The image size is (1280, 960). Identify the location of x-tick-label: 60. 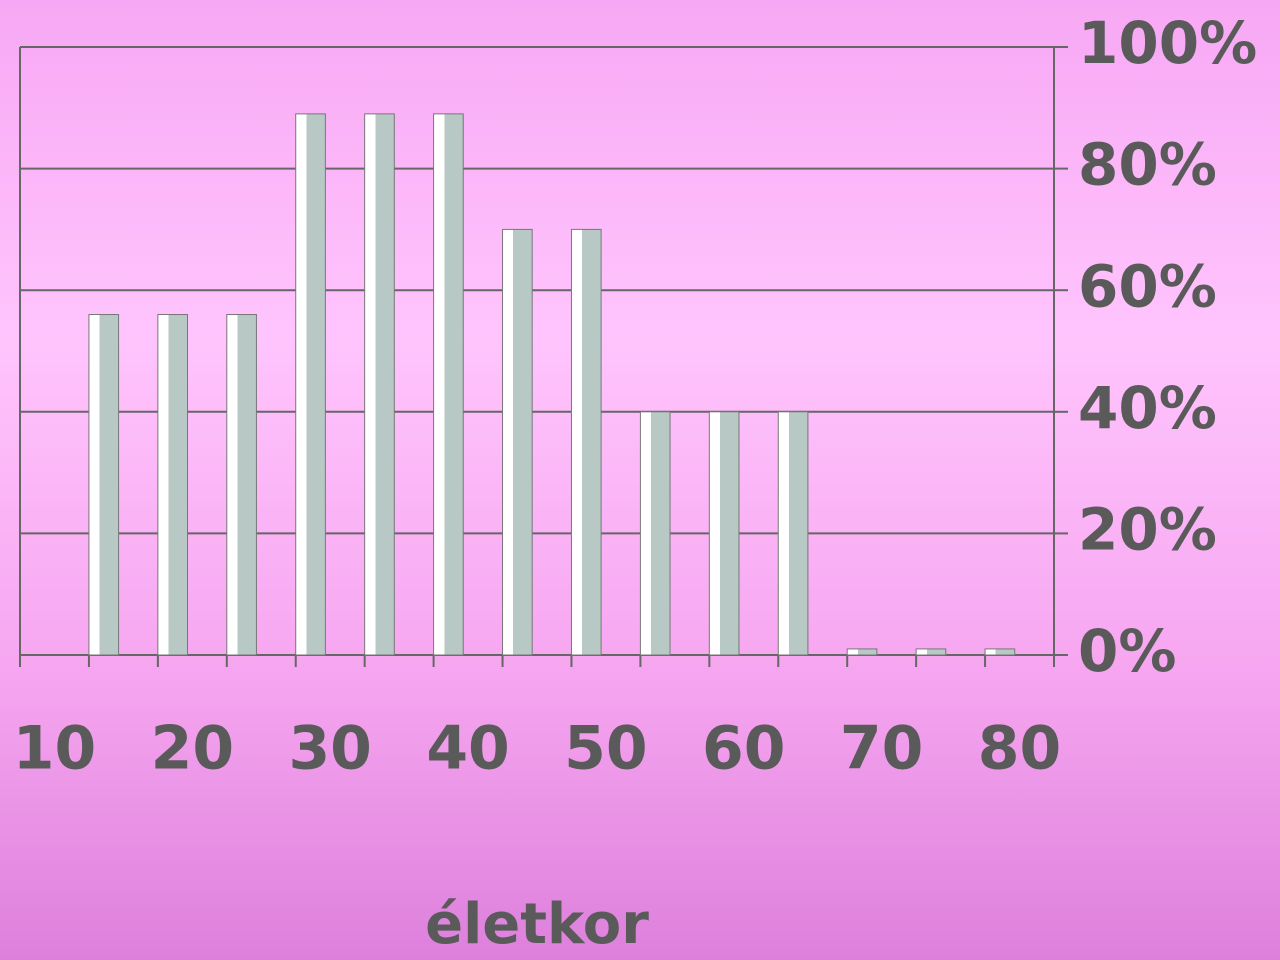
(744, 749).